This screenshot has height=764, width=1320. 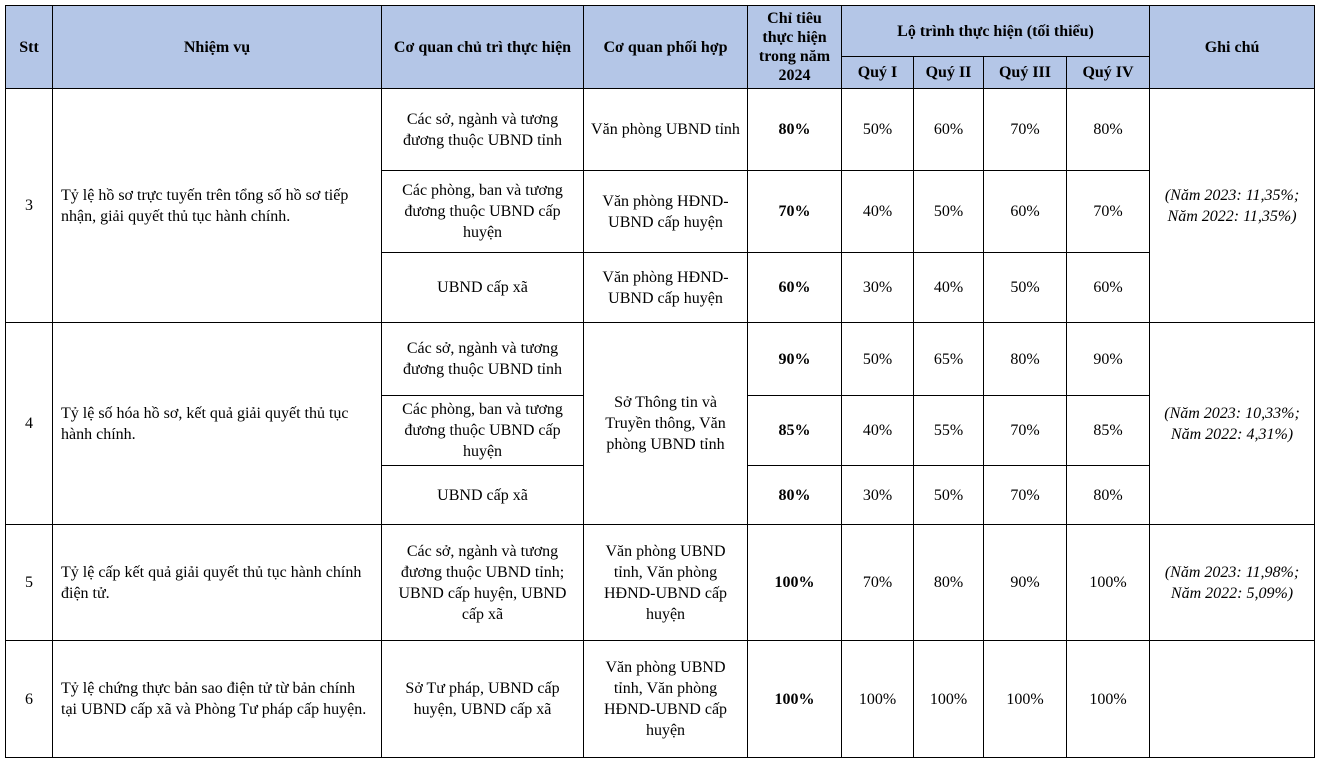 What do you see at coordinates (29, 205) in the screenshot?
I see `stt-cell: 3` at bounding box center [29, 205].